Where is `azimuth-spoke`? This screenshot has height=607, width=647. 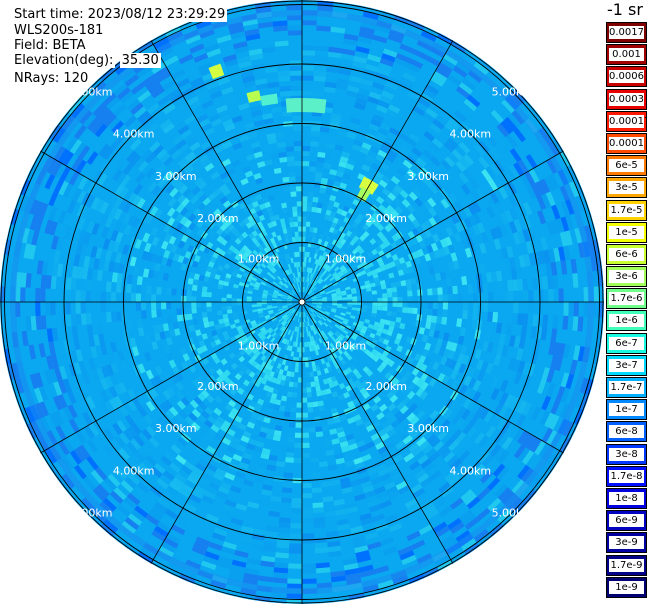
azimuth-spoke is located at coordinates (226, 171).